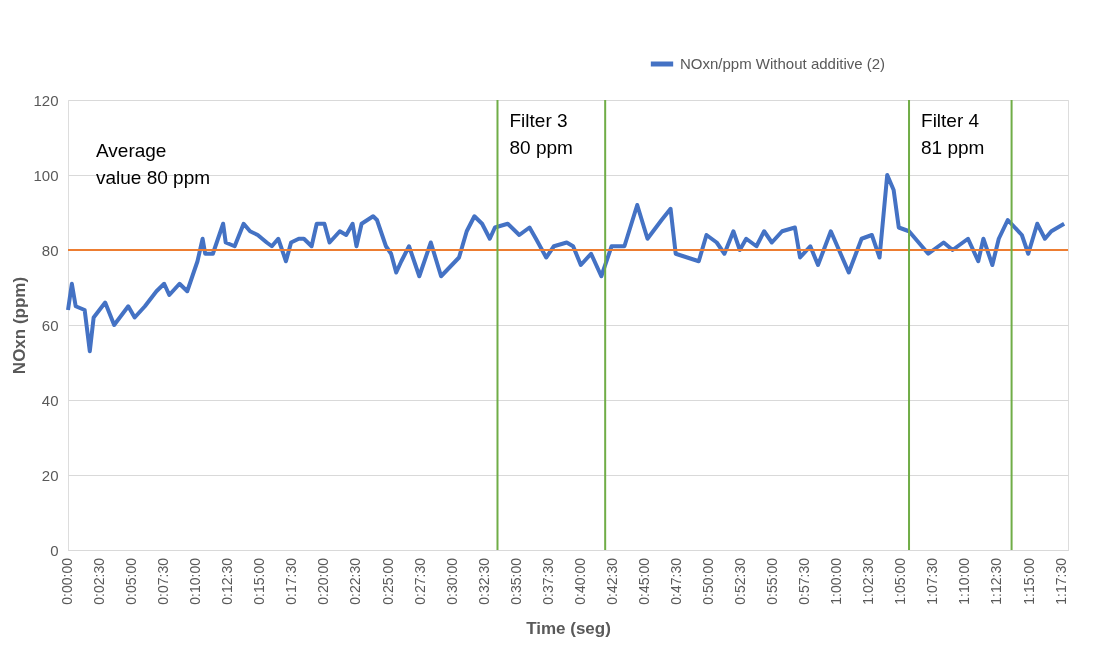 Image resolution: width=1096 pixels, height=669 pixels. I want to click on x-tick-label: 0:57:30, so click(804, 581).